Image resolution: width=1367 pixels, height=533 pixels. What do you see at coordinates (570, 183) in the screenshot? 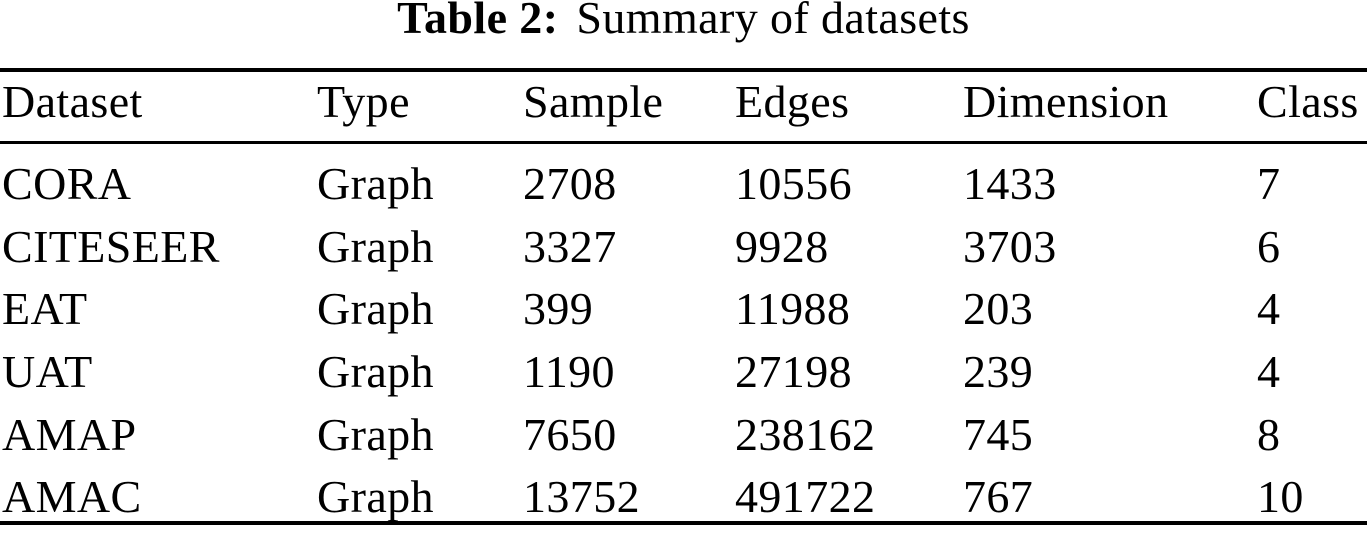
I see `cell-sample: 2708` at bounding box center [570, 183].